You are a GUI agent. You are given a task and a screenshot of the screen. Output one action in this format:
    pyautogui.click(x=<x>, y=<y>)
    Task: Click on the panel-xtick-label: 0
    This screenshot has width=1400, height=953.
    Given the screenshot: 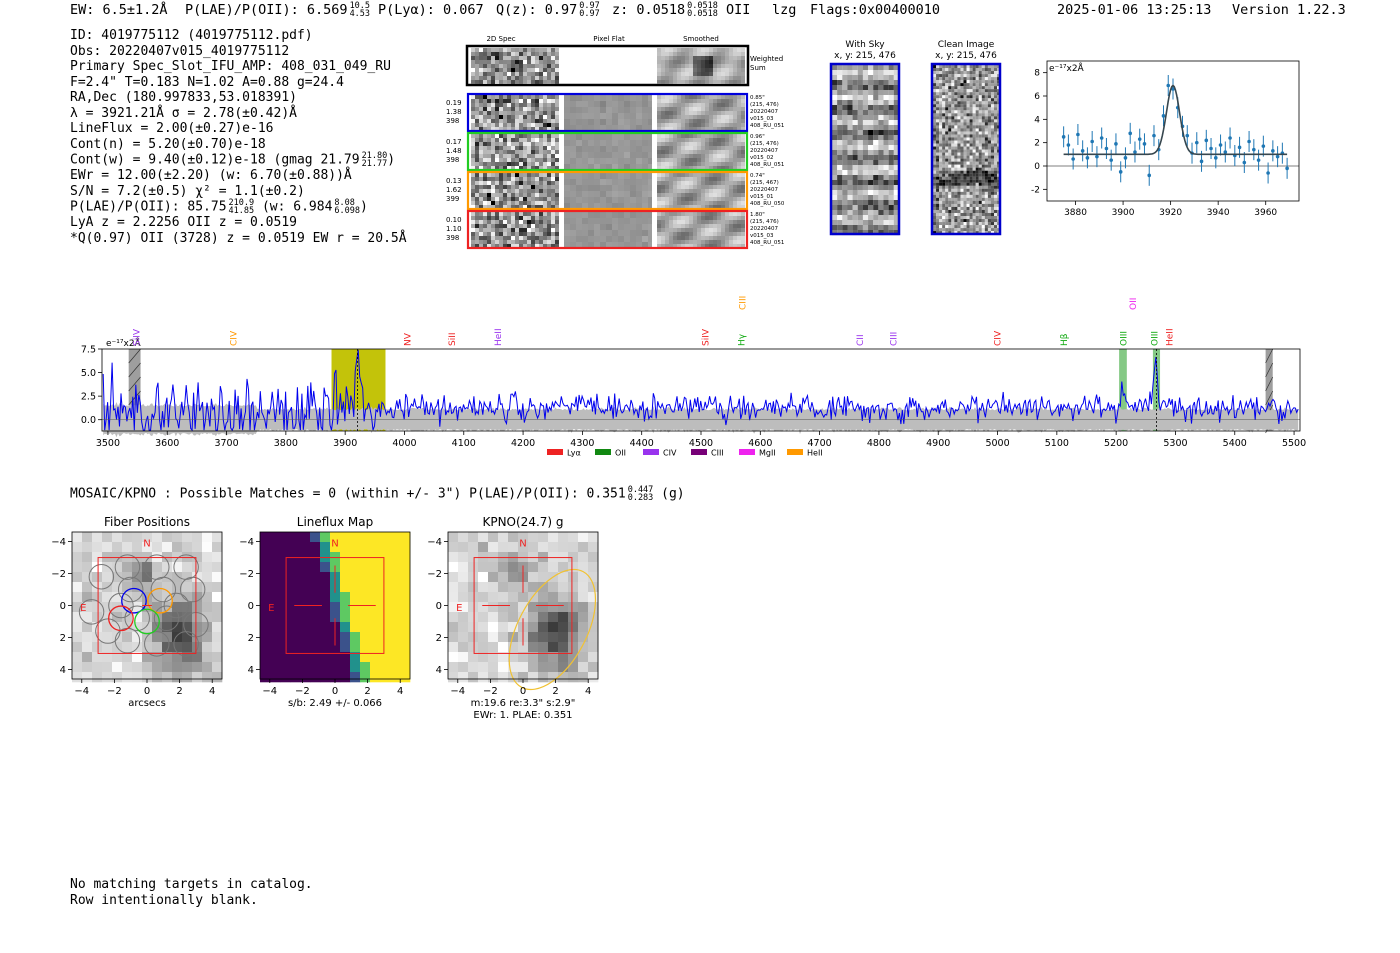 What is the action you would take?
    pyautogui.click(x=335, y=691)
    